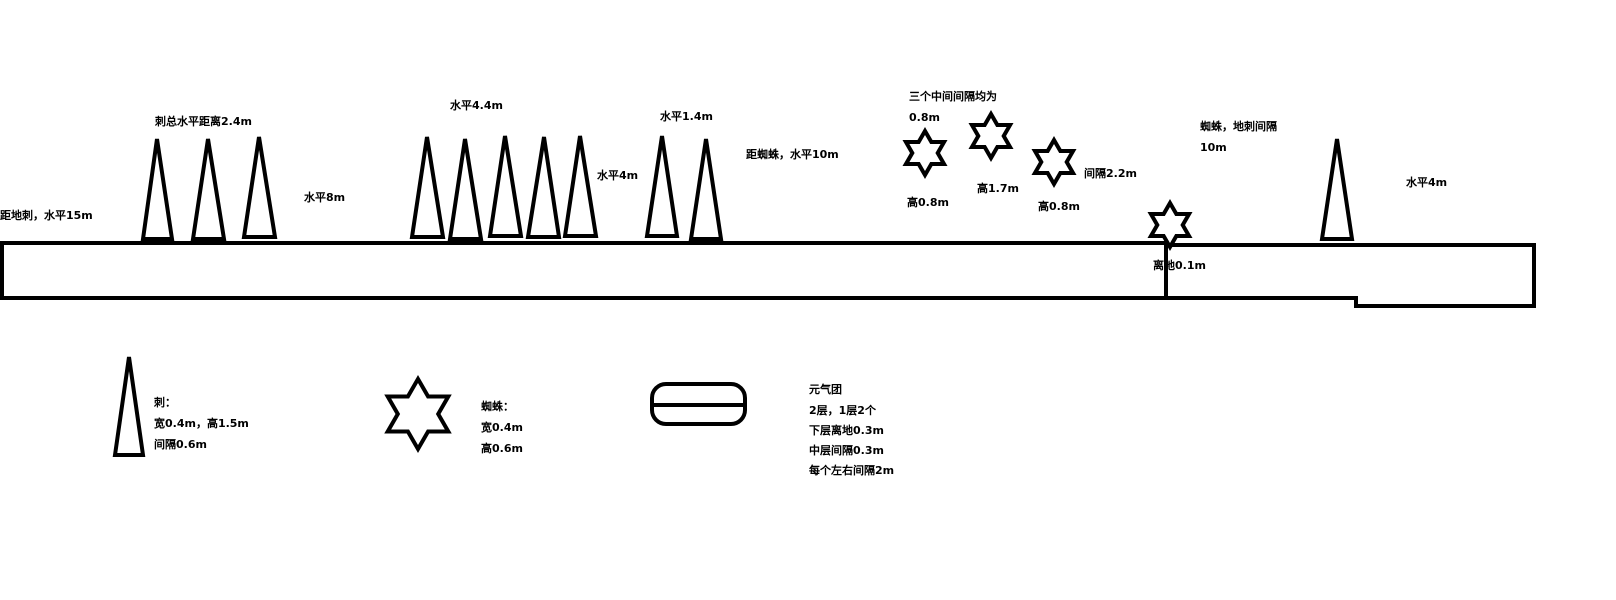  What do you see at coordinates (46, 215) in the screenshot?
I see `annotation-start-distance: 距地刺，水平15m` at bounding box center [46, 215].